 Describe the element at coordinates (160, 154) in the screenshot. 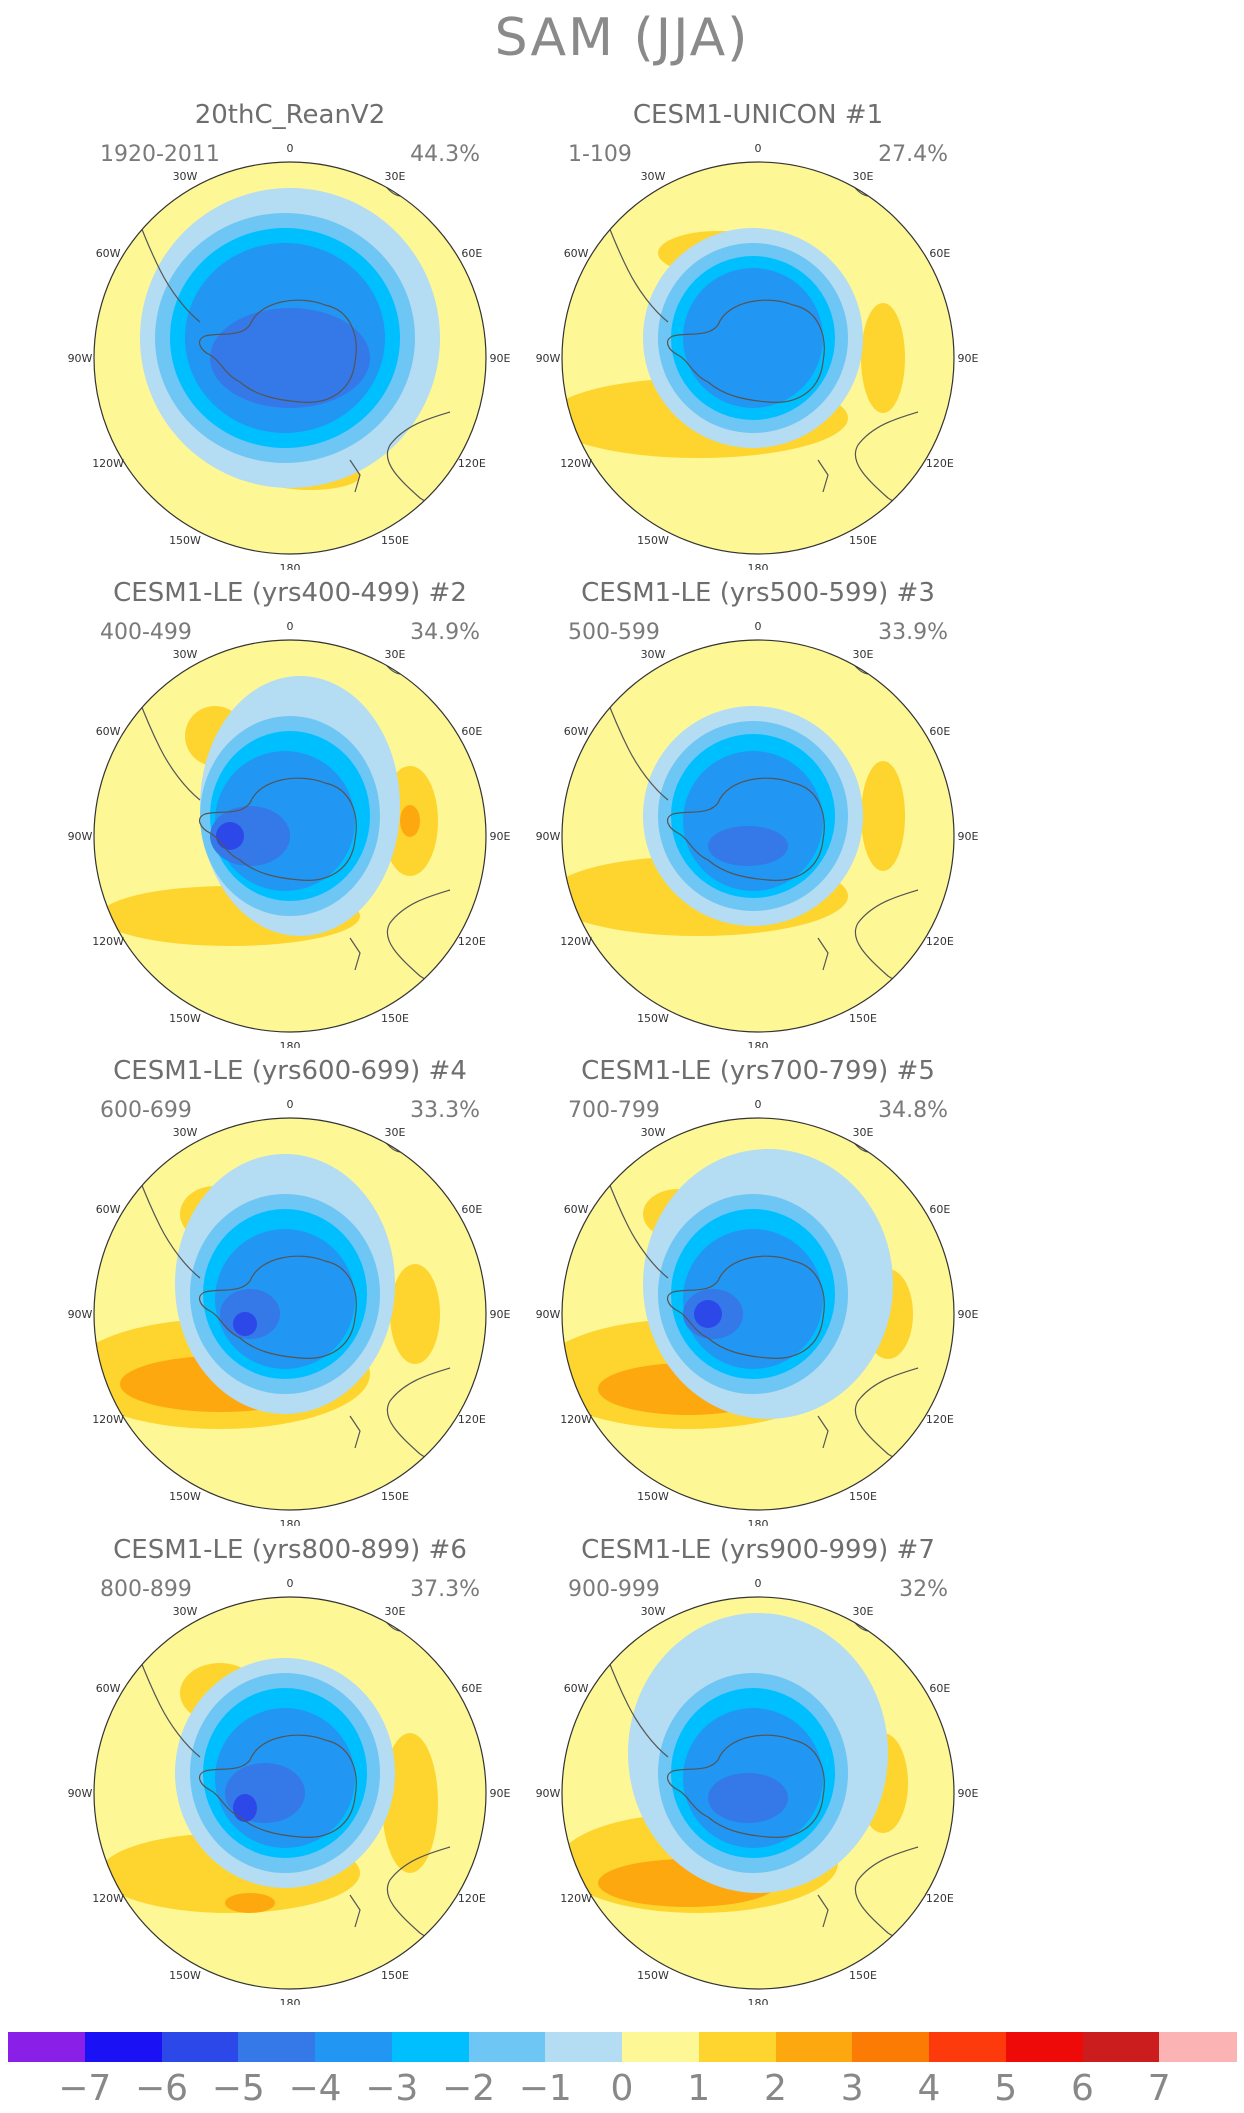

I see `period-label: 1920-2011` at that location.